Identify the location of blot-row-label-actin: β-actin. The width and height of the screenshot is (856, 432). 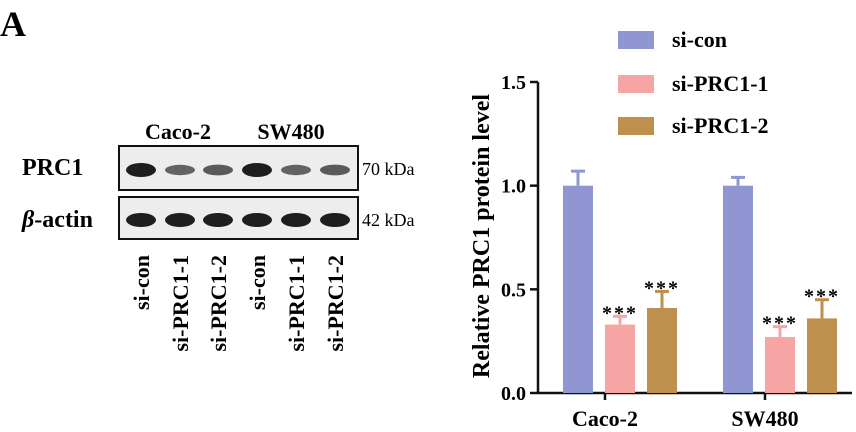
(57, 220).